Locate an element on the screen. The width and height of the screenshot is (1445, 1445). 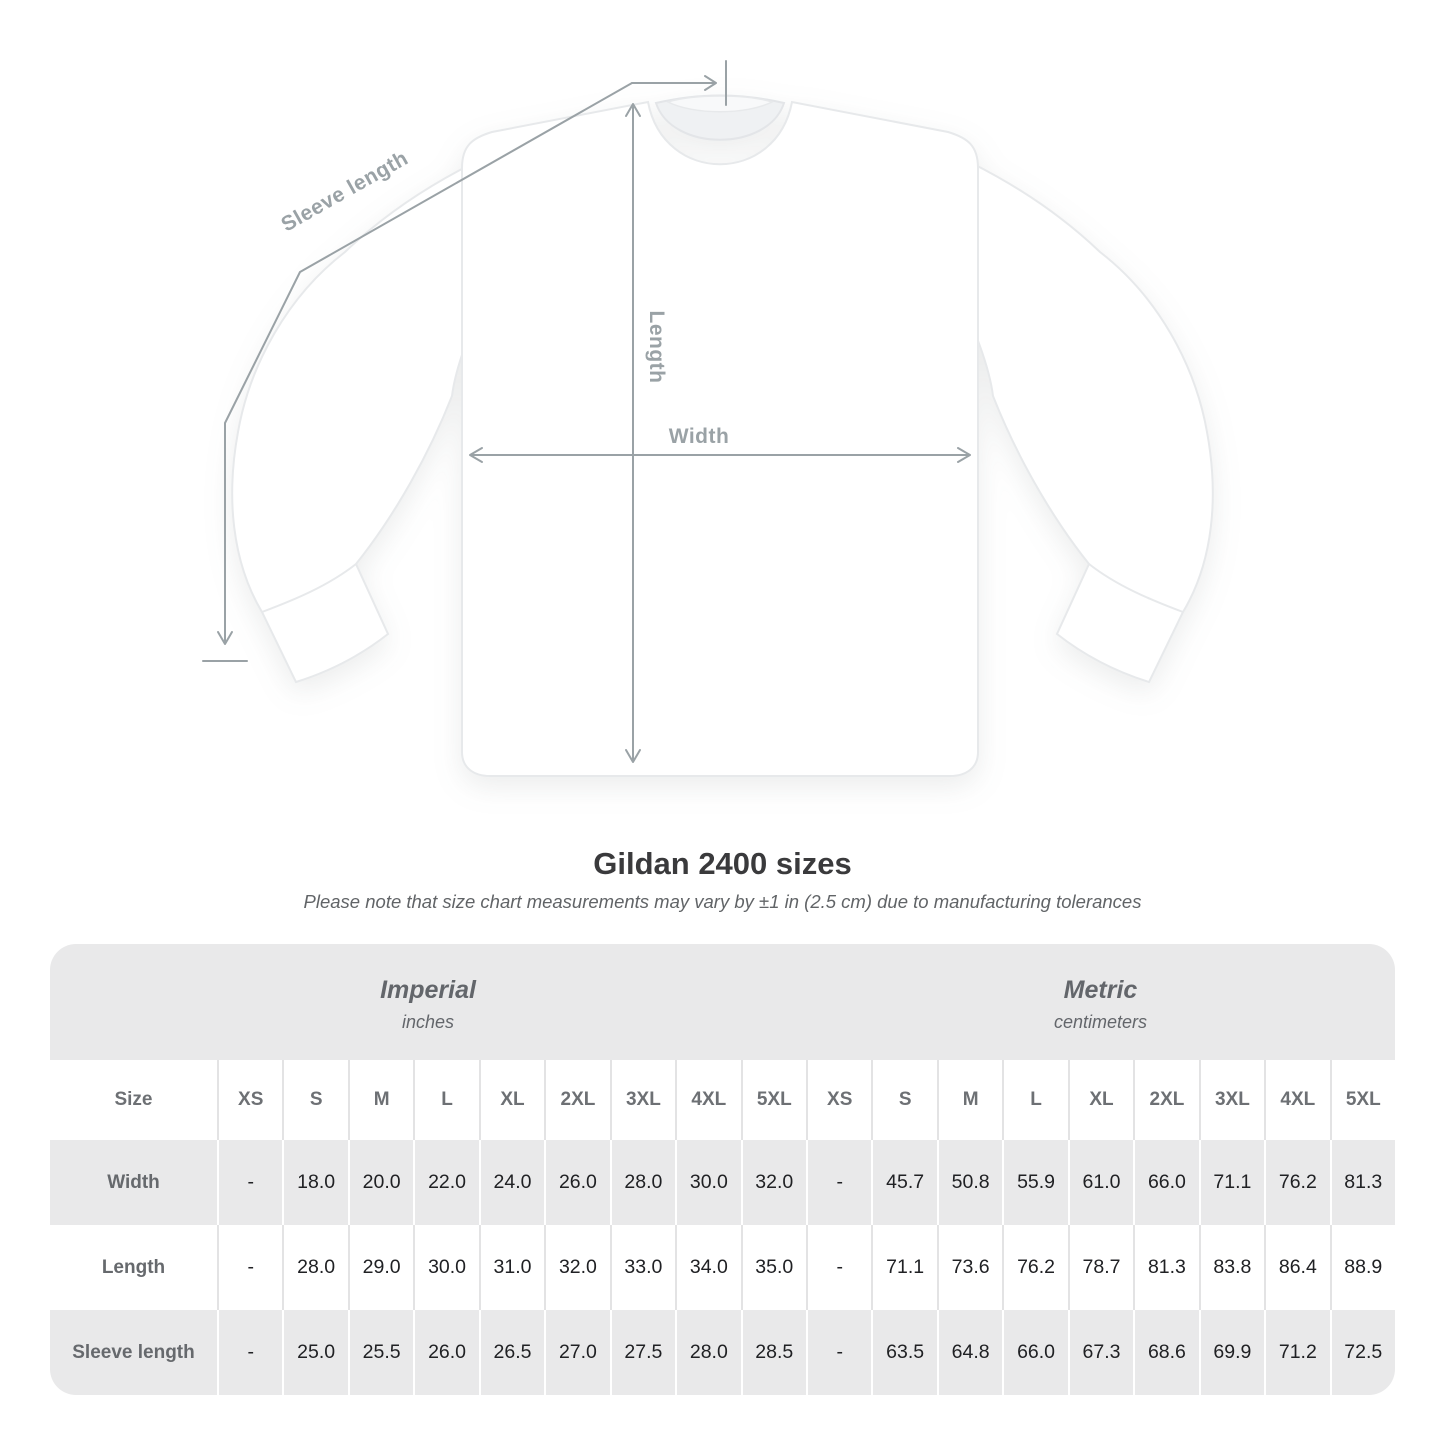
imperial-label: Imperial is located at coordinates (428, 989).